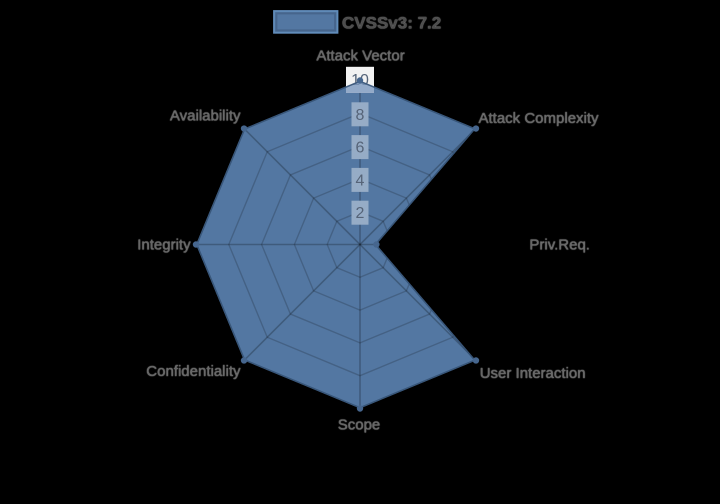 Image resolution: width=720 pixels, height=504 pixels. I want to click on svg-text: Integrity, so click(164, 245).